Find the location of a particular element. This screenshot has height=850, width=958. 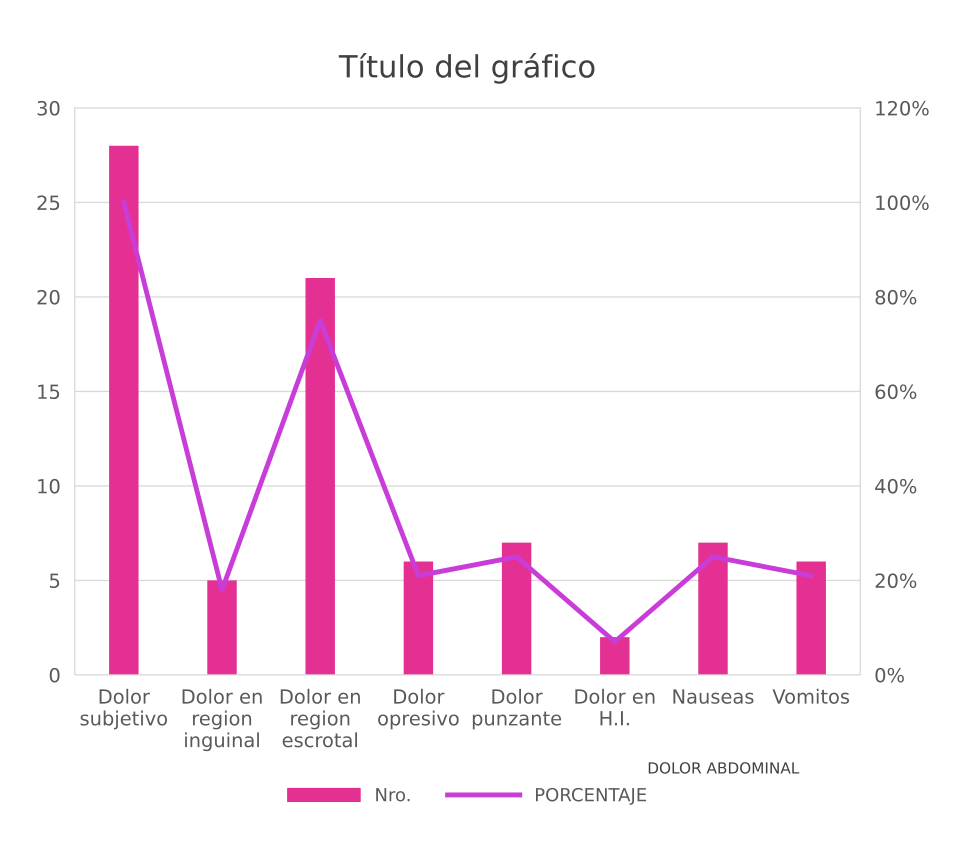

chart-title: Título del gráfico is located at coordinates (466, 68).